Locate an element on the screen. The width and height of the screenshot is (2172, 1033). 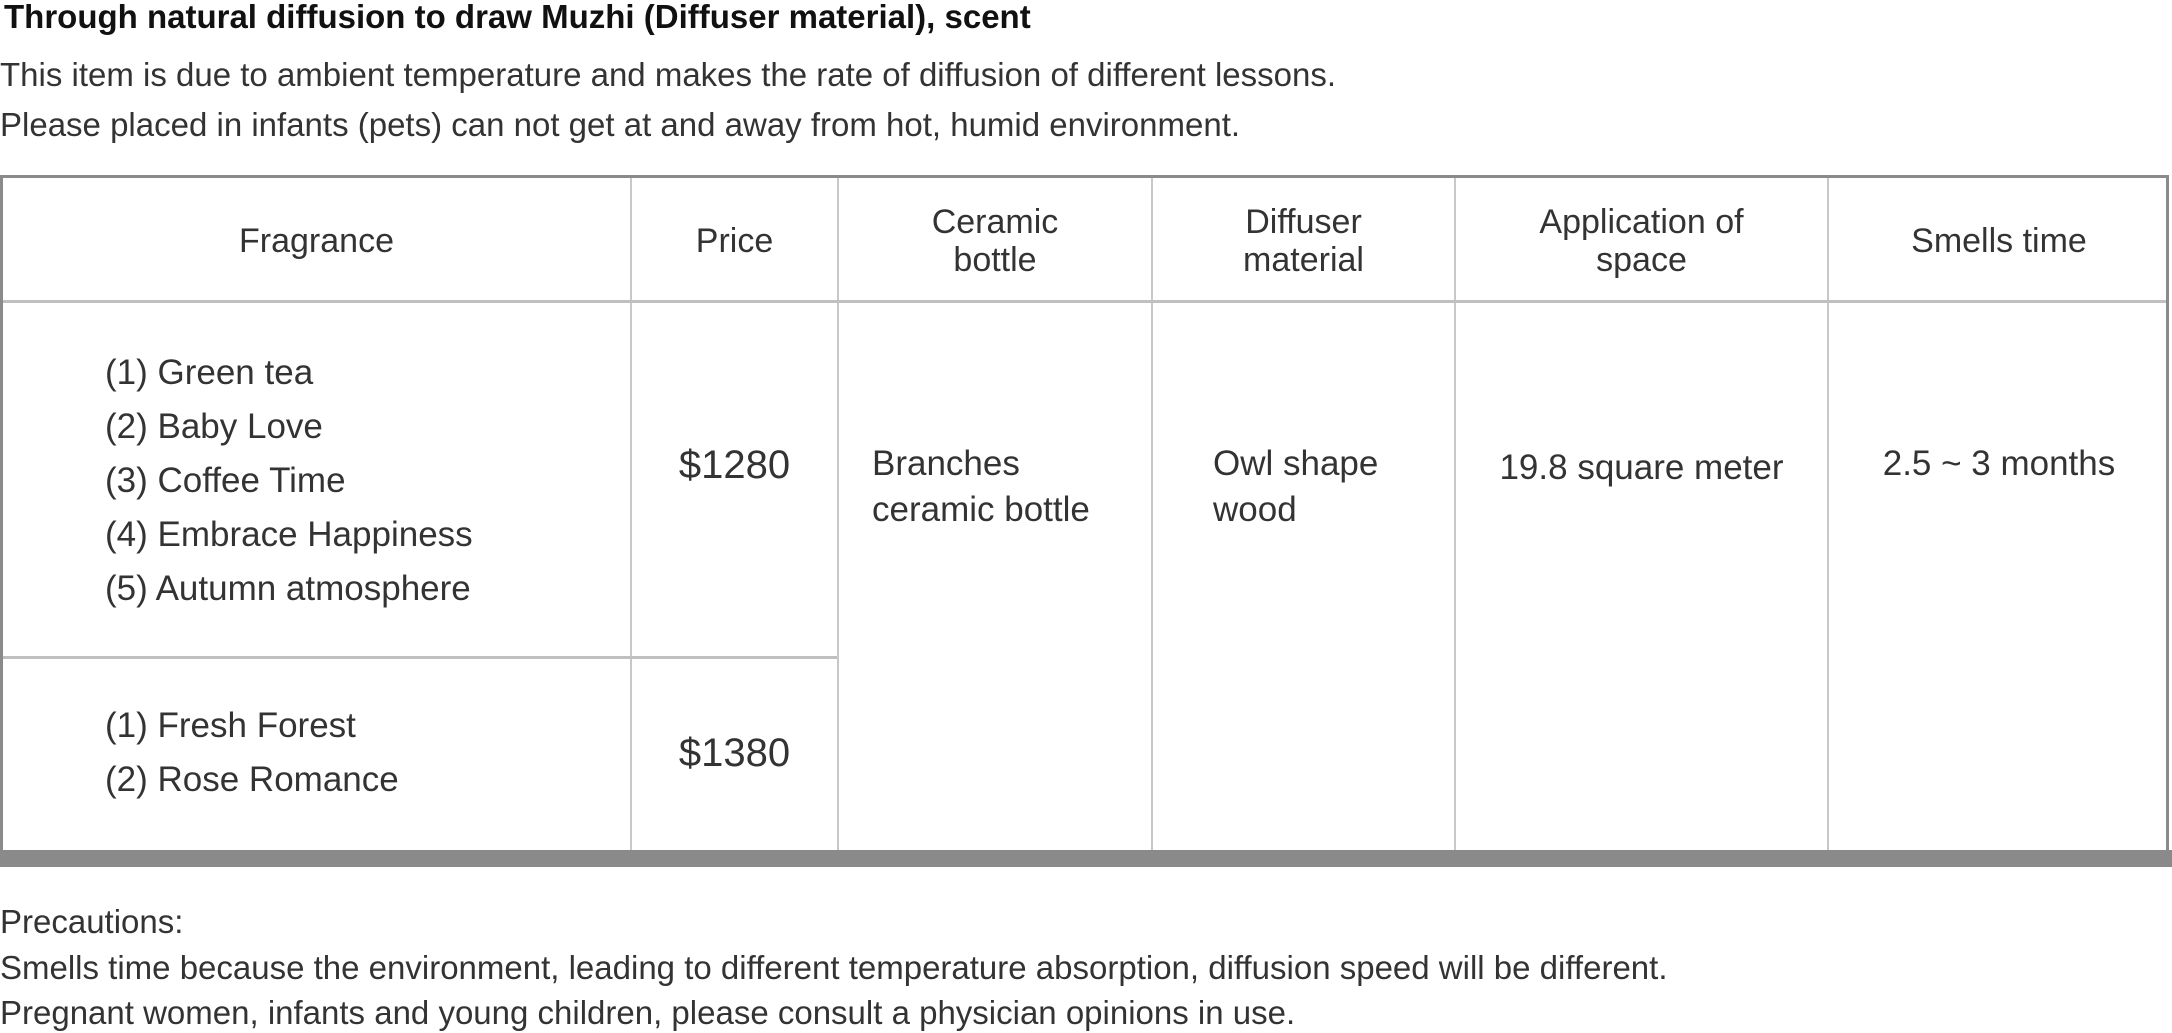
header-smells-time: Smells time is located at coordinates (1999, 240).